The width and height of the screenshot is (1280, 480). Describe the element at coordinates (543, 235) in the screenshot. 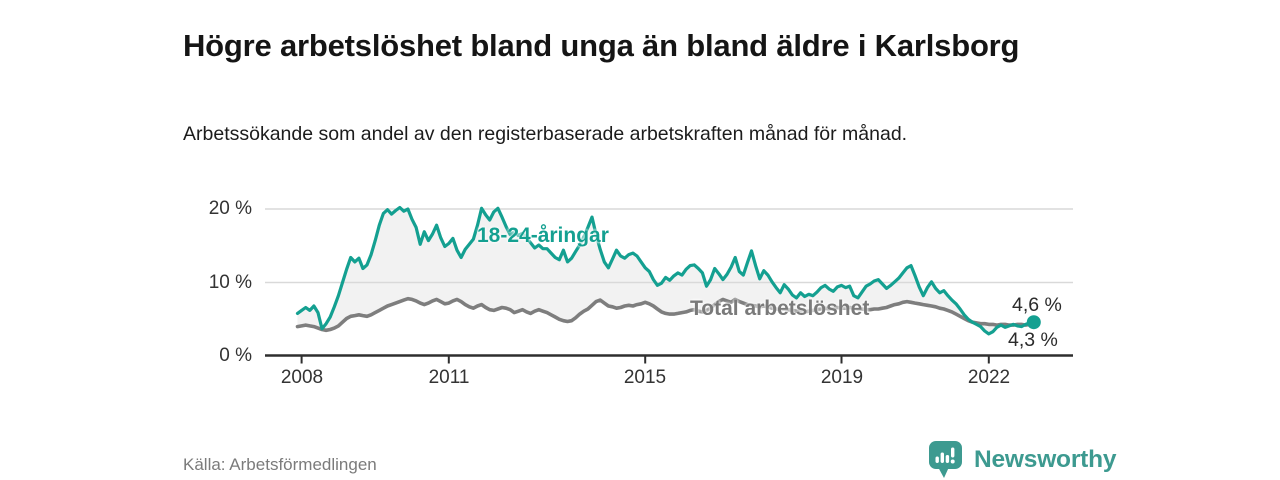

I see `series-inline-label-youth: 18-24-åringar` at that location.